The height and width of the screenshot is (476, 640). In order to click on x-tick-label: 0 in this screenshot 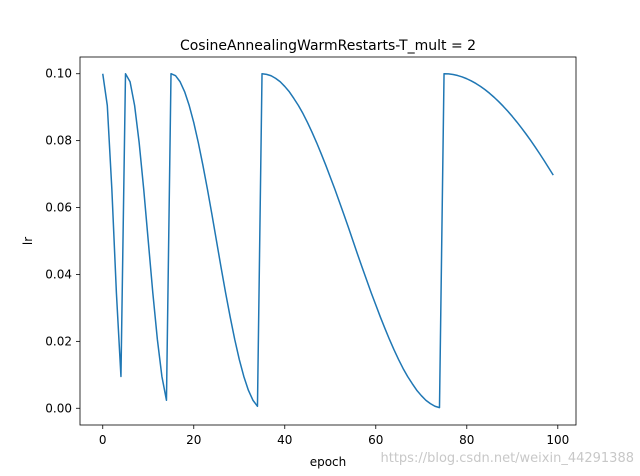, I will do `click(103, 440)`.